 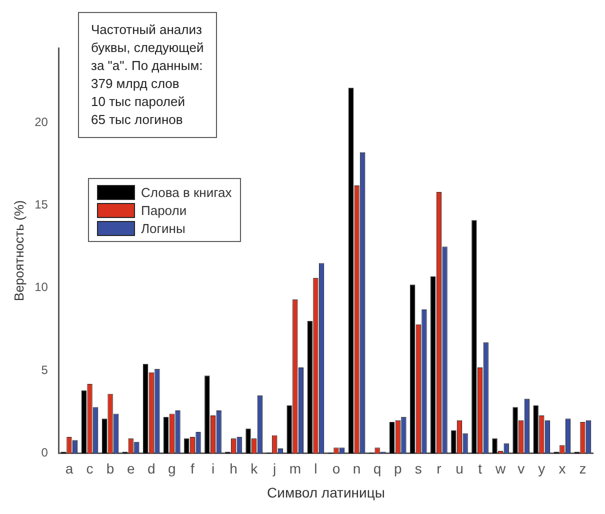 What do you see at coordinates (192, 468) in the screenshot?
I see `x-tick-label: f` at bounding box center [192, 468].